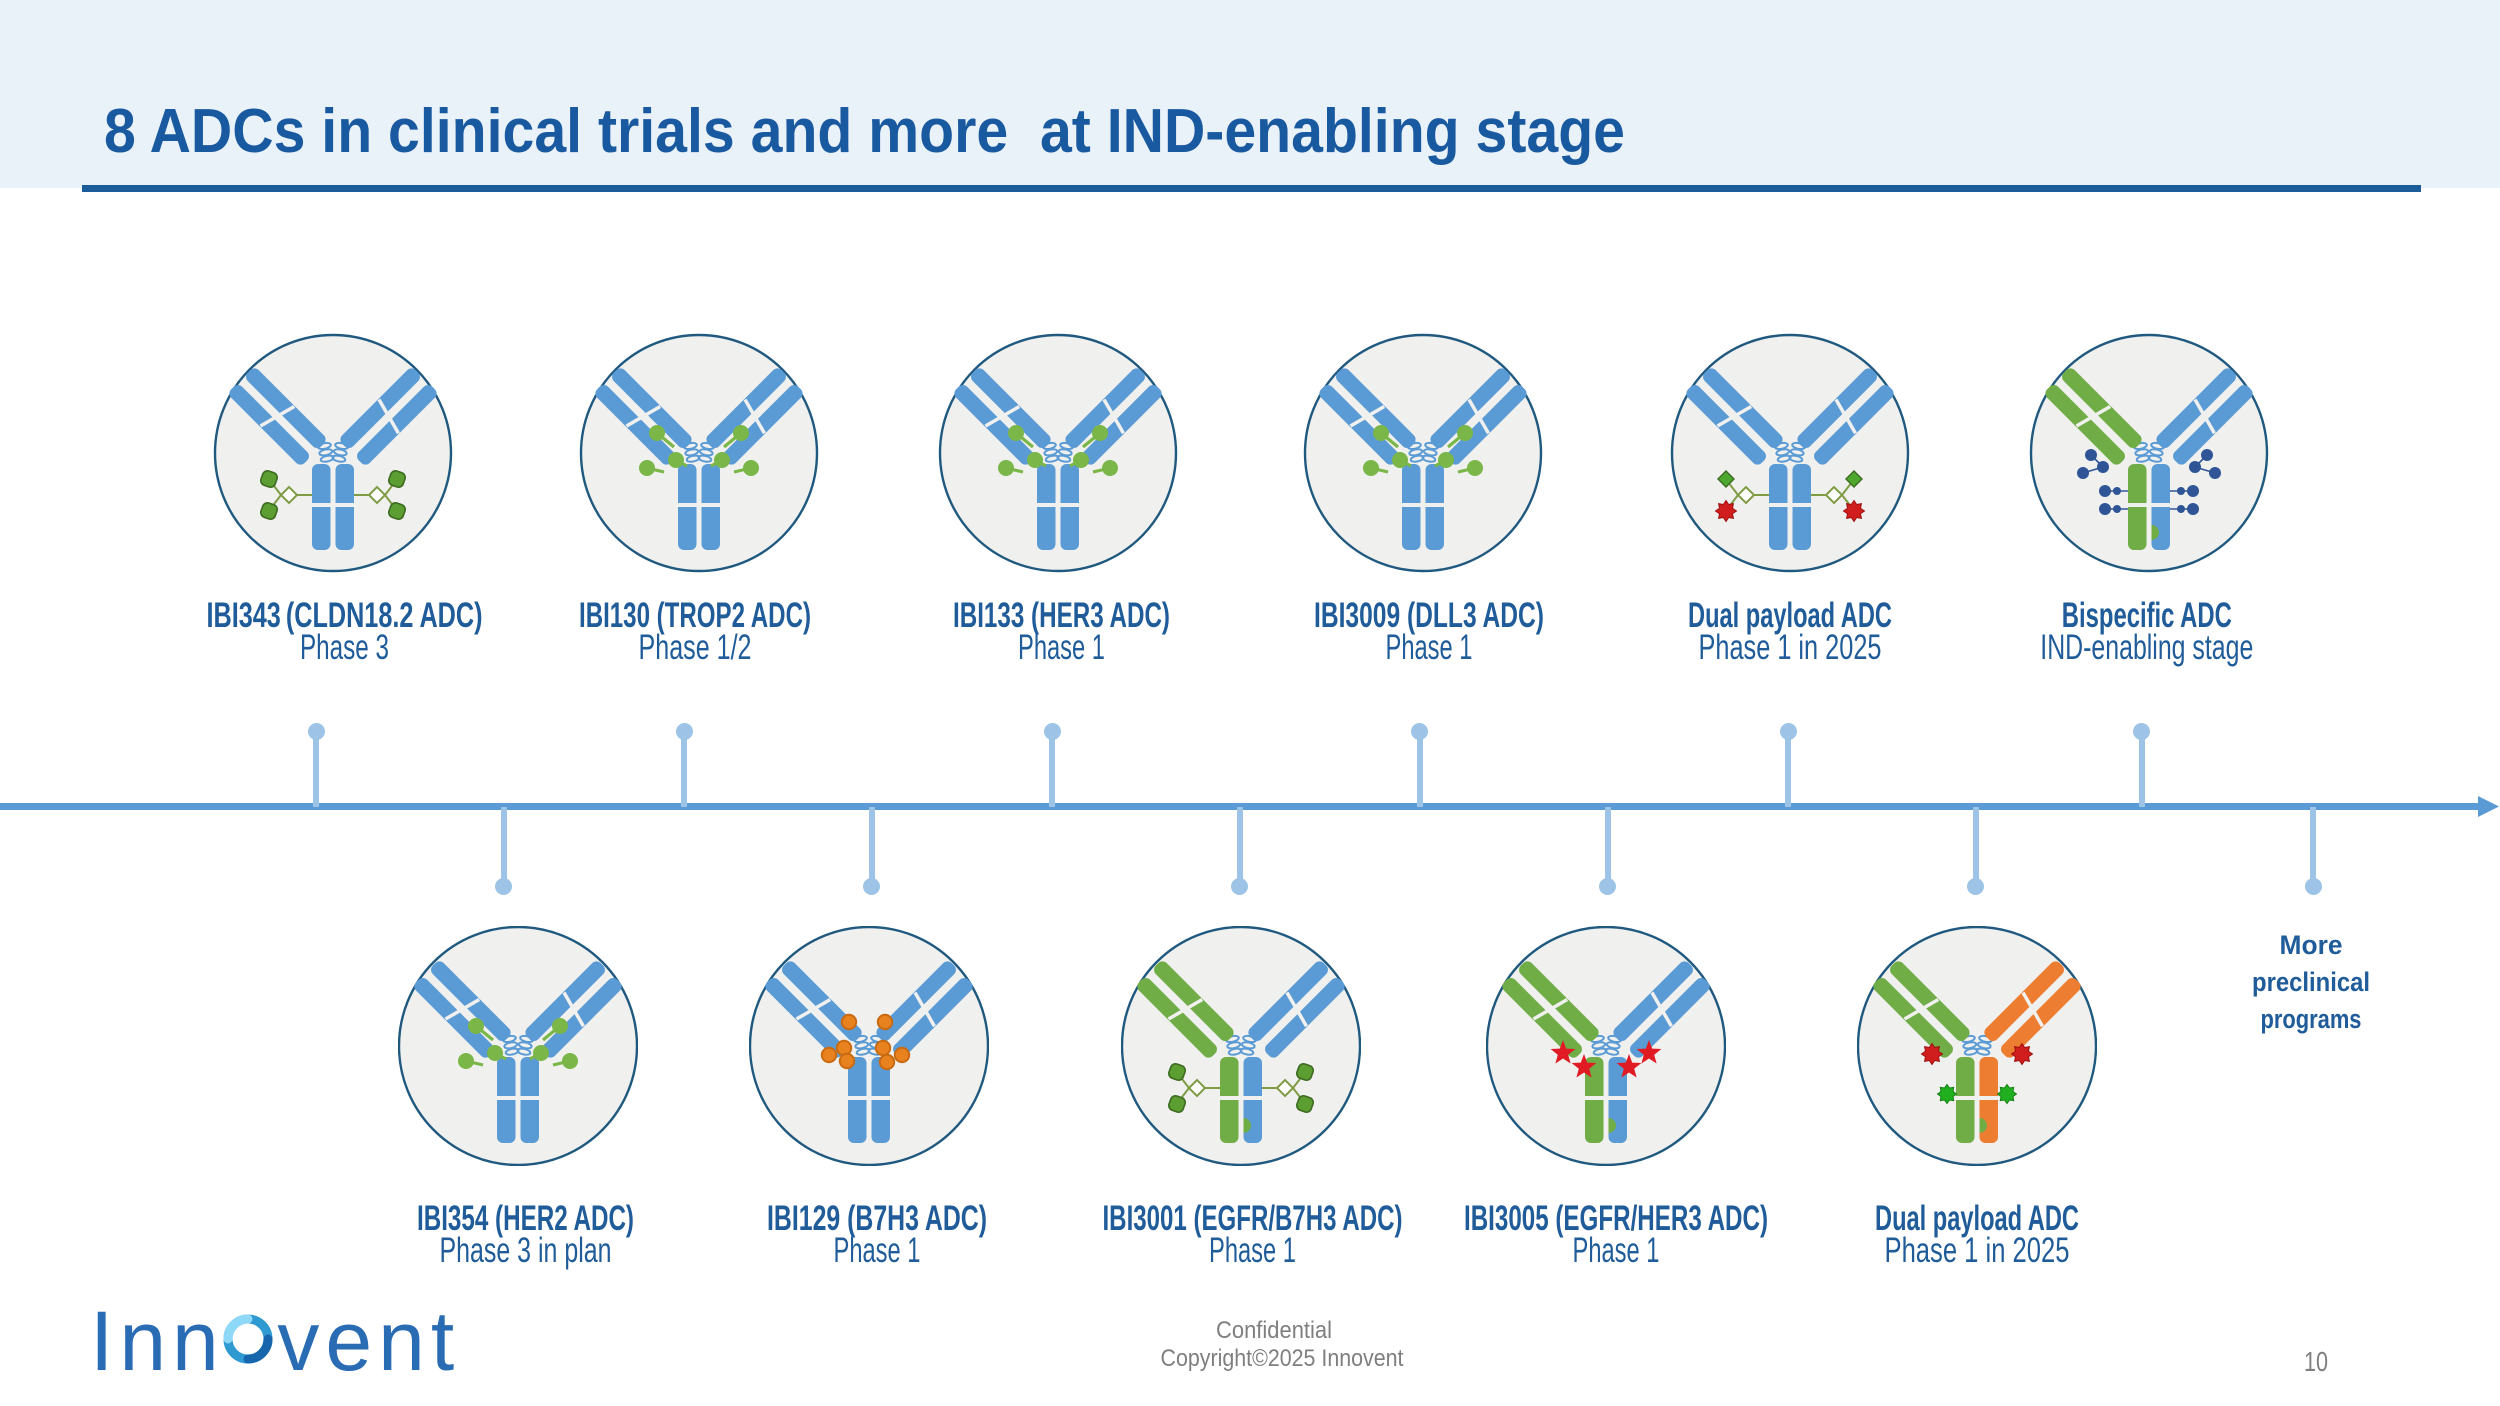  Describe the element at coordinates (525, 1218) in the screenshot. I see `svg-text: IBI354 (HER2 ADC)` at that location.